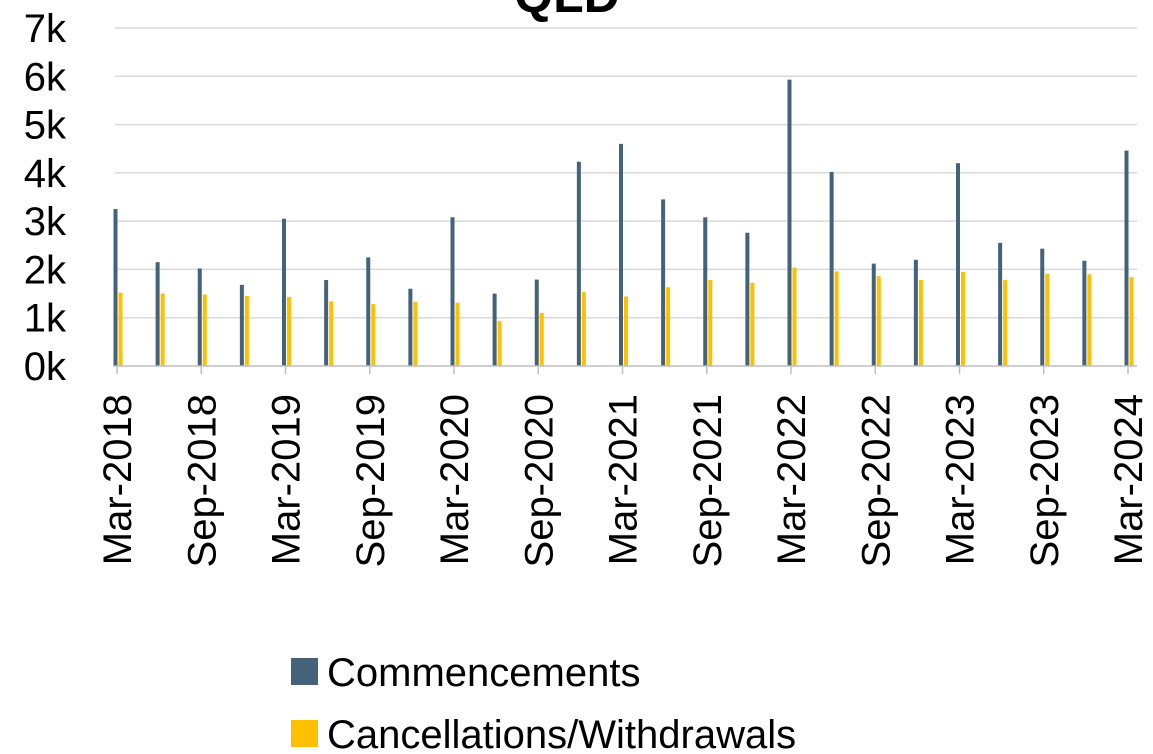 The image size is (1153, 754). I want to click on legend-label: Cancellations/Withdrawals, so click(561, 733).